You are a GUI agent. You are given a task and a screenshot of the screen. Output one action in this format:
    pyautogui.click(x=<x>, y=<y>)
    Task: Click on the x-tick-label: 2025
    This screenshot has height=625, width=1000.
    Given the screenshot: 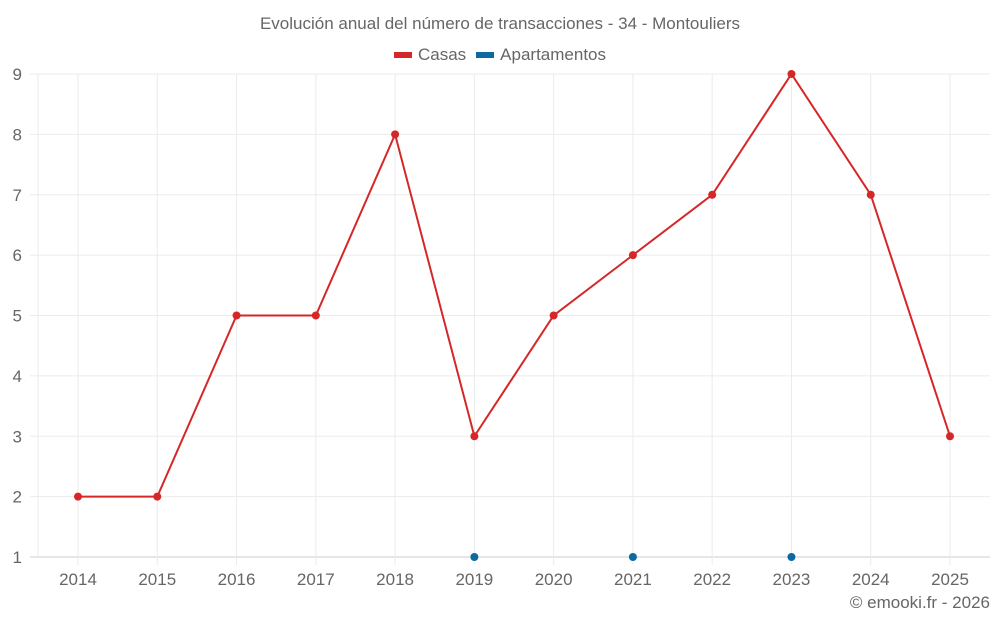 What is the action you would take?
    pyautogui.click(x=950, y=579)
    